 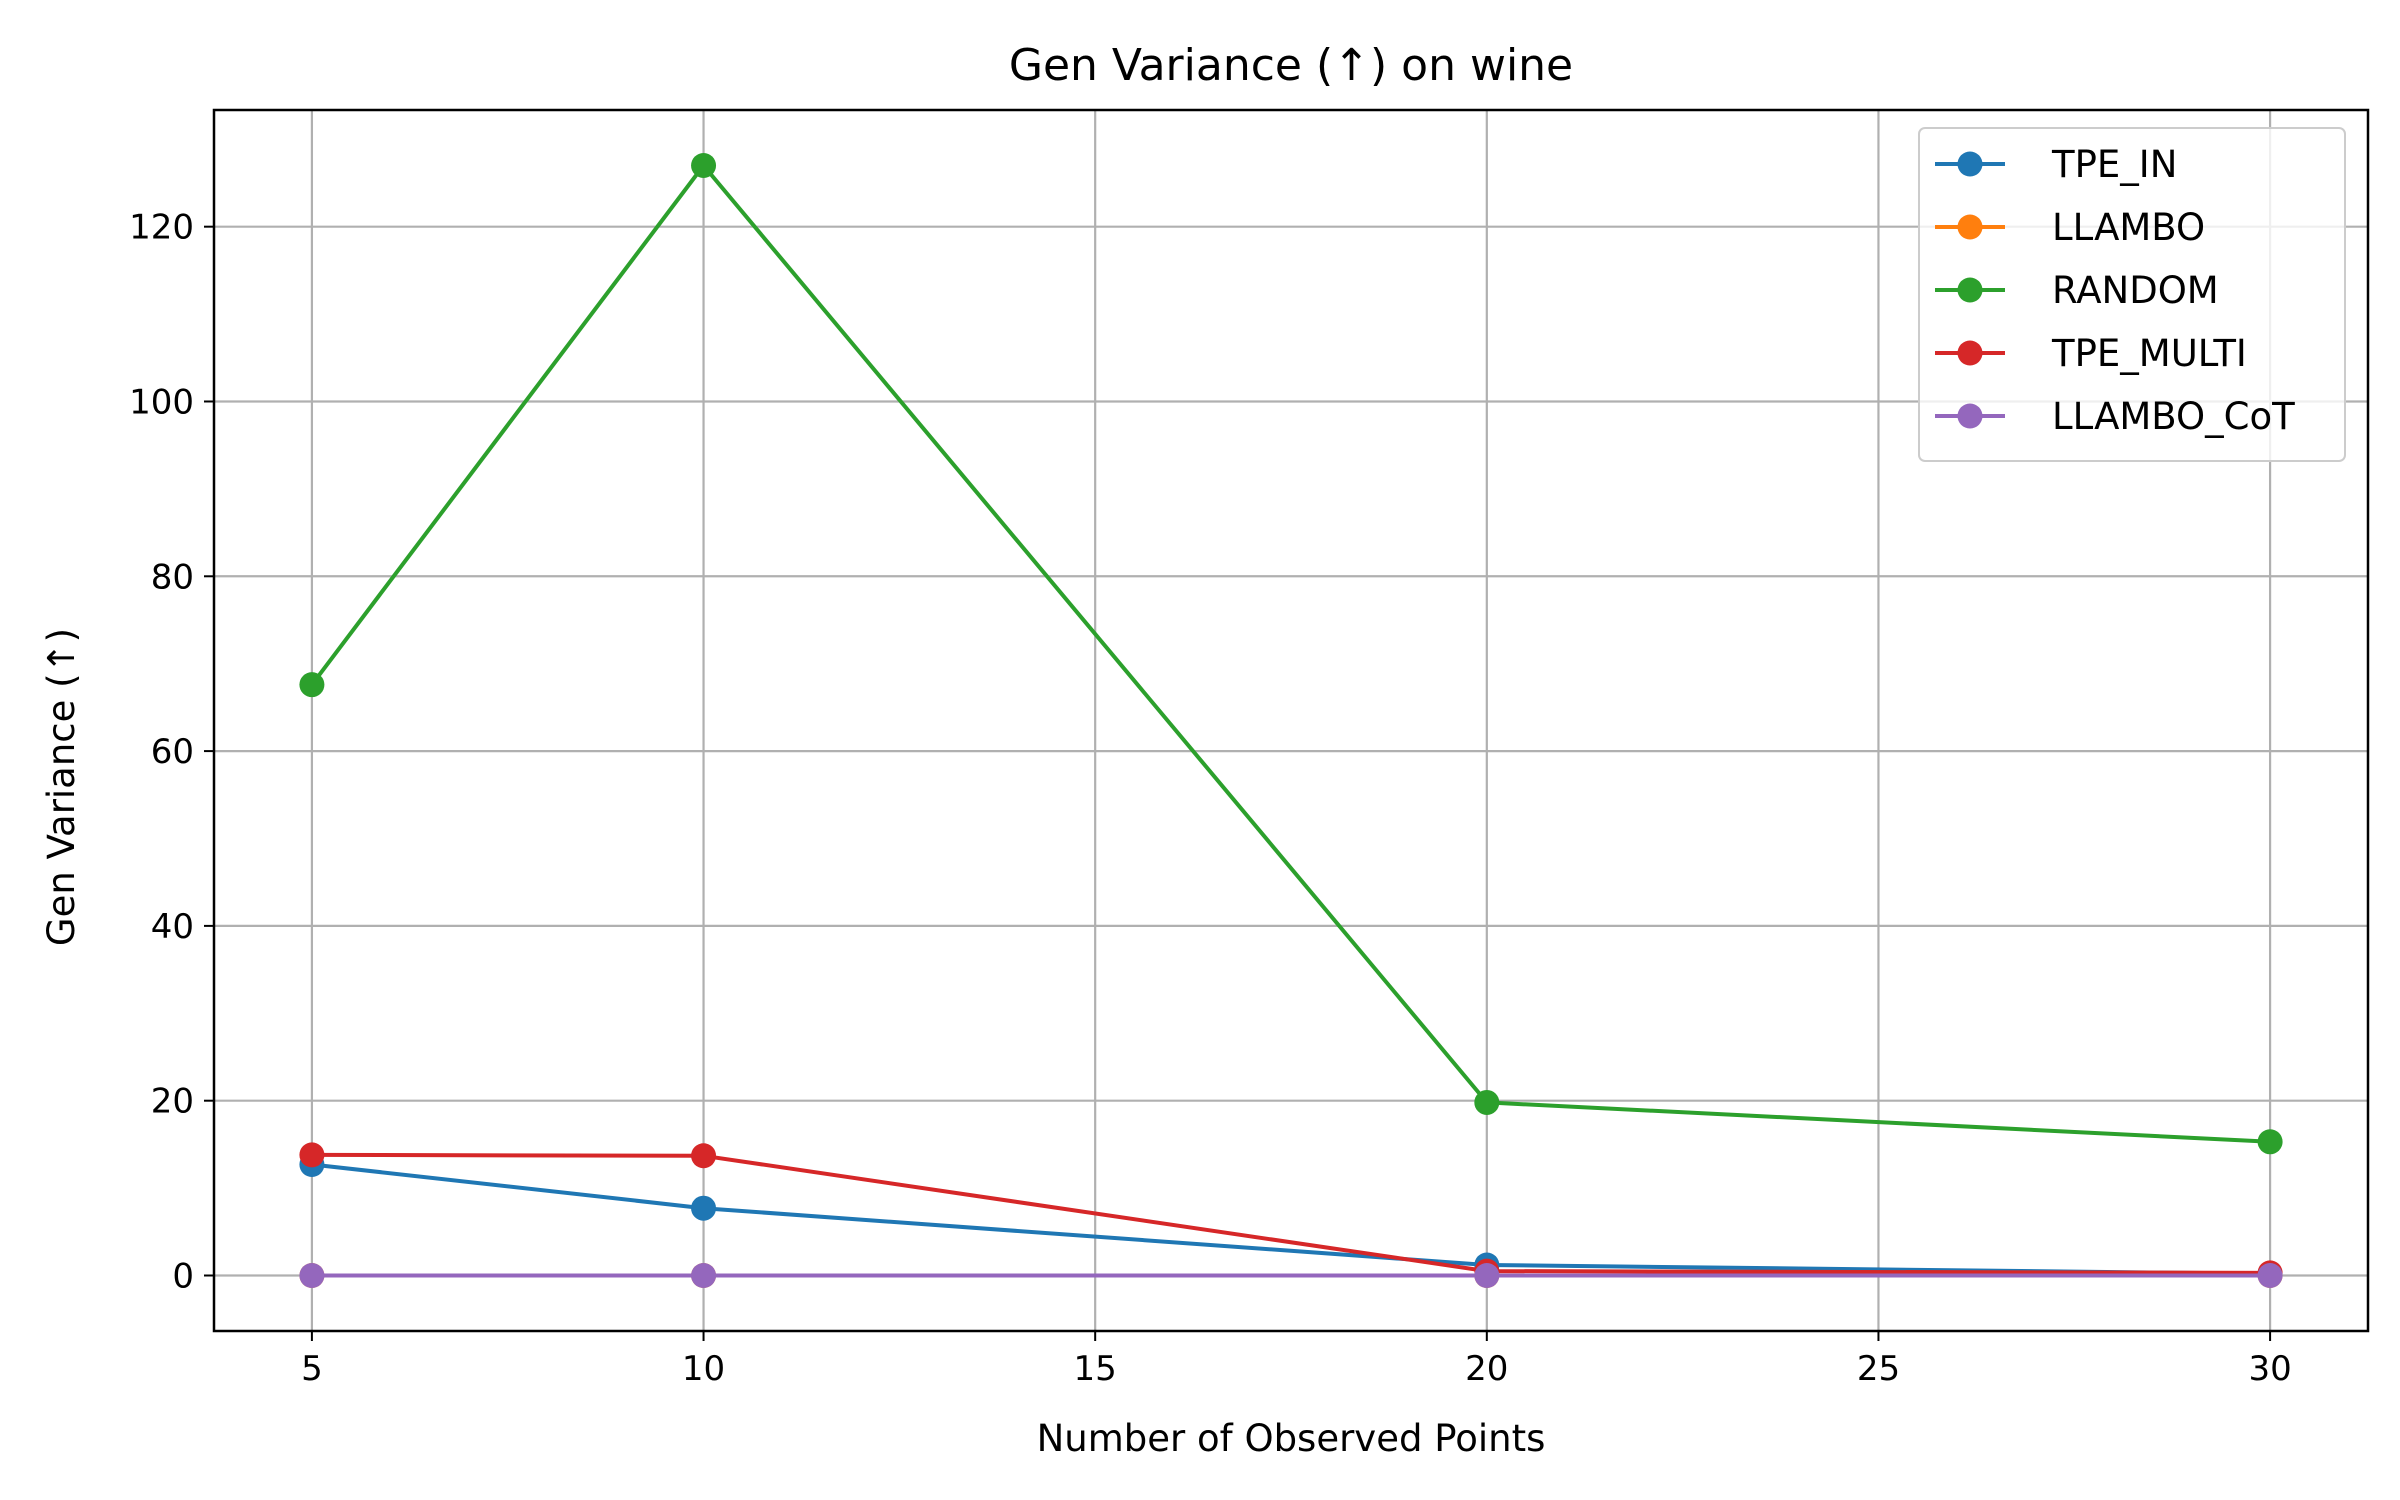 I want to click on legend-label: LLAMBO, so click(x=2128, y=227).